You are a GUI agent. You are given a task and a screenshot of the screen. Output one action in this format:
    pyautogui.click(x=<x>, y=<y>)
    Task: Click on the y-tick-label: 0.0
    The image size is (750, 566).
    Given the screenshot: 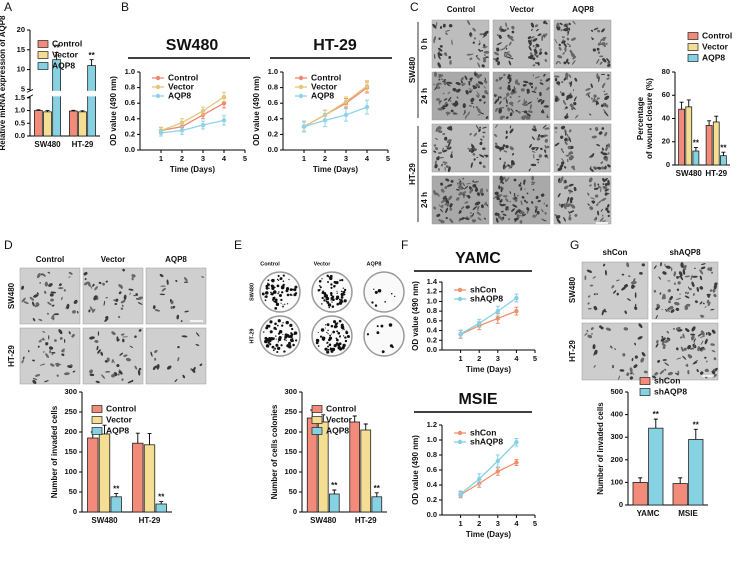 What is the action you would take?
    pyautogui.click(x=20, y=135)
    